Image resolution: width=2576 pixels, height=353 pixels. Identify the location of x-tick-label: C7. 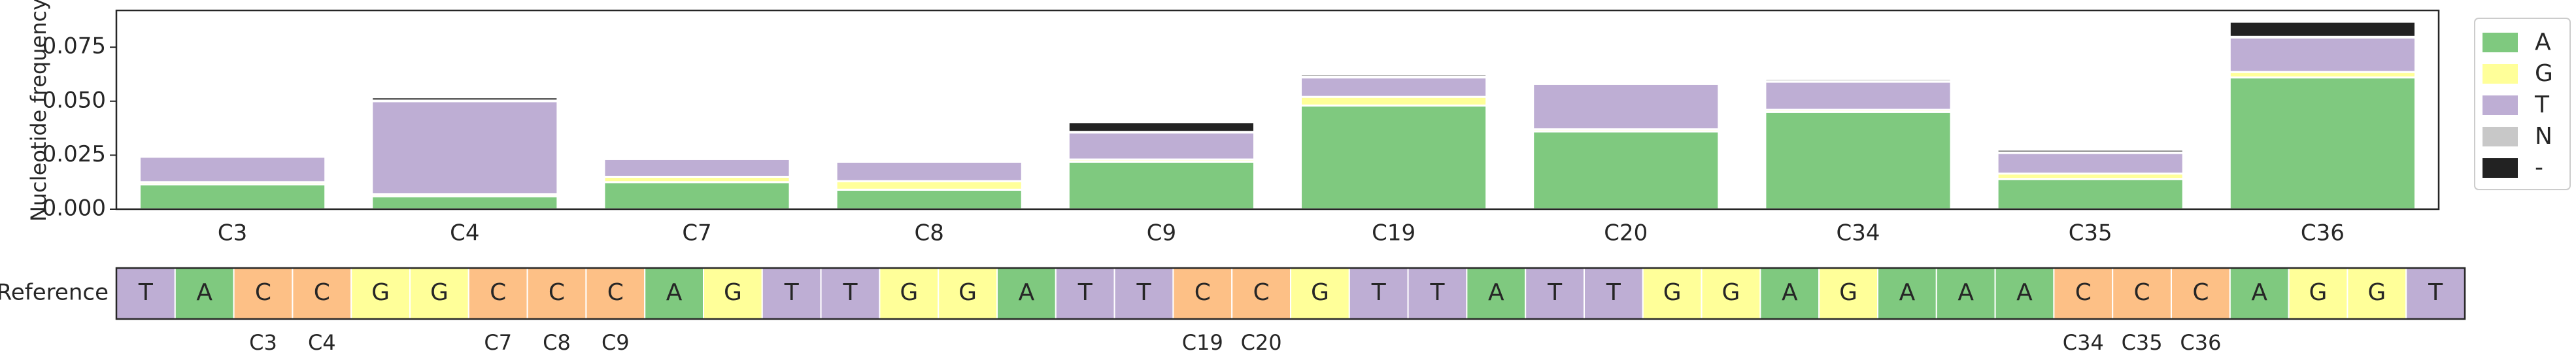
(696, 233).